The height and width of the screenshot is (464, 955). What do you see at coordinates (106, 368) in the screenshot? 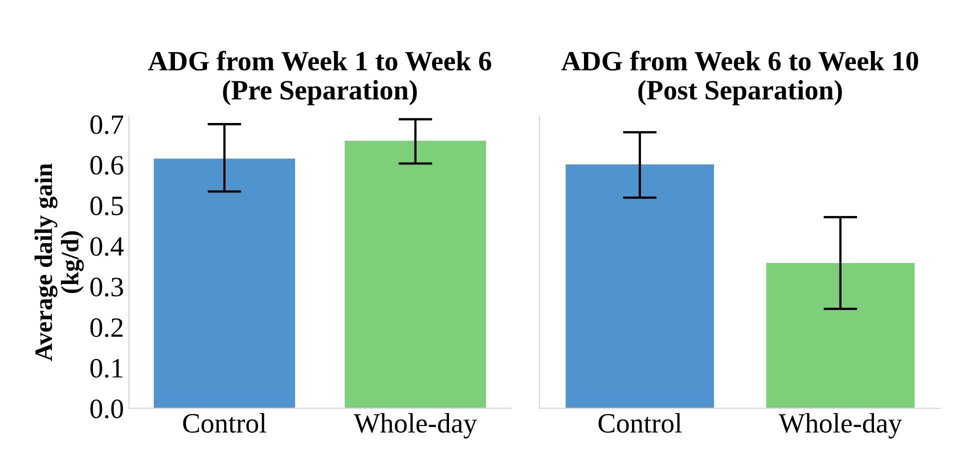
I see `y-tick-label: 0.1` at bounding box center [106, 368].